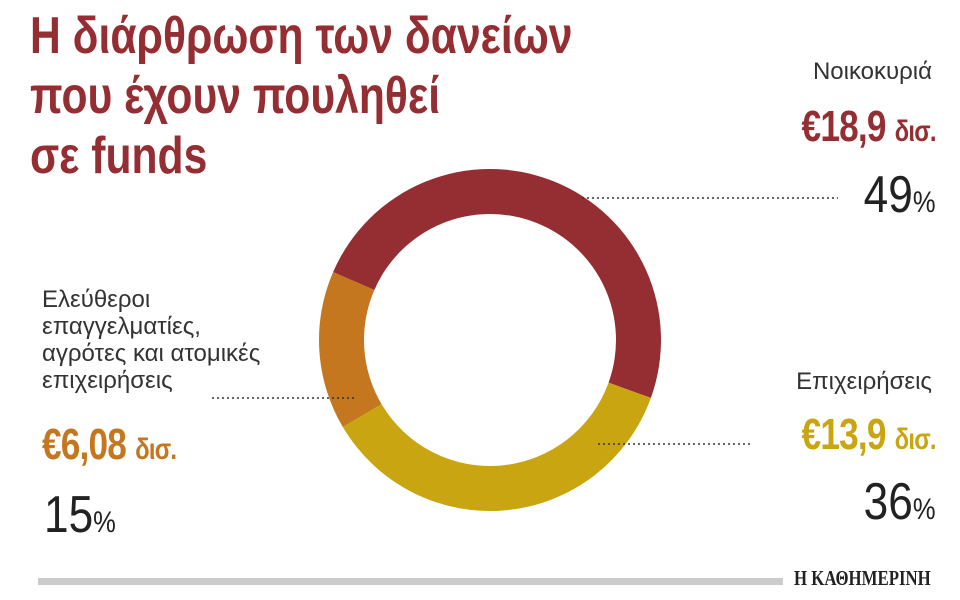 Image resolution: width=960 pixels, height=600 pixels. What do you see at coordinates (109, 444) in the screenshot?
I see `value-label-freelancers: €6,08 δισ.` at bounding box center [109, 444].